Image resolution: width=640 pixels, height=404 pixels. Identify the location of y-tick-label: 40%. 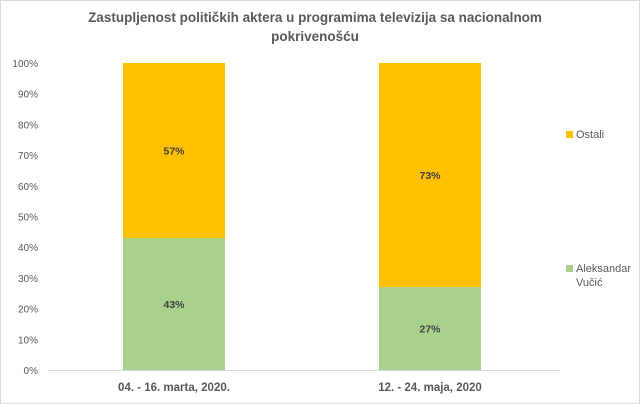
(28, 248).